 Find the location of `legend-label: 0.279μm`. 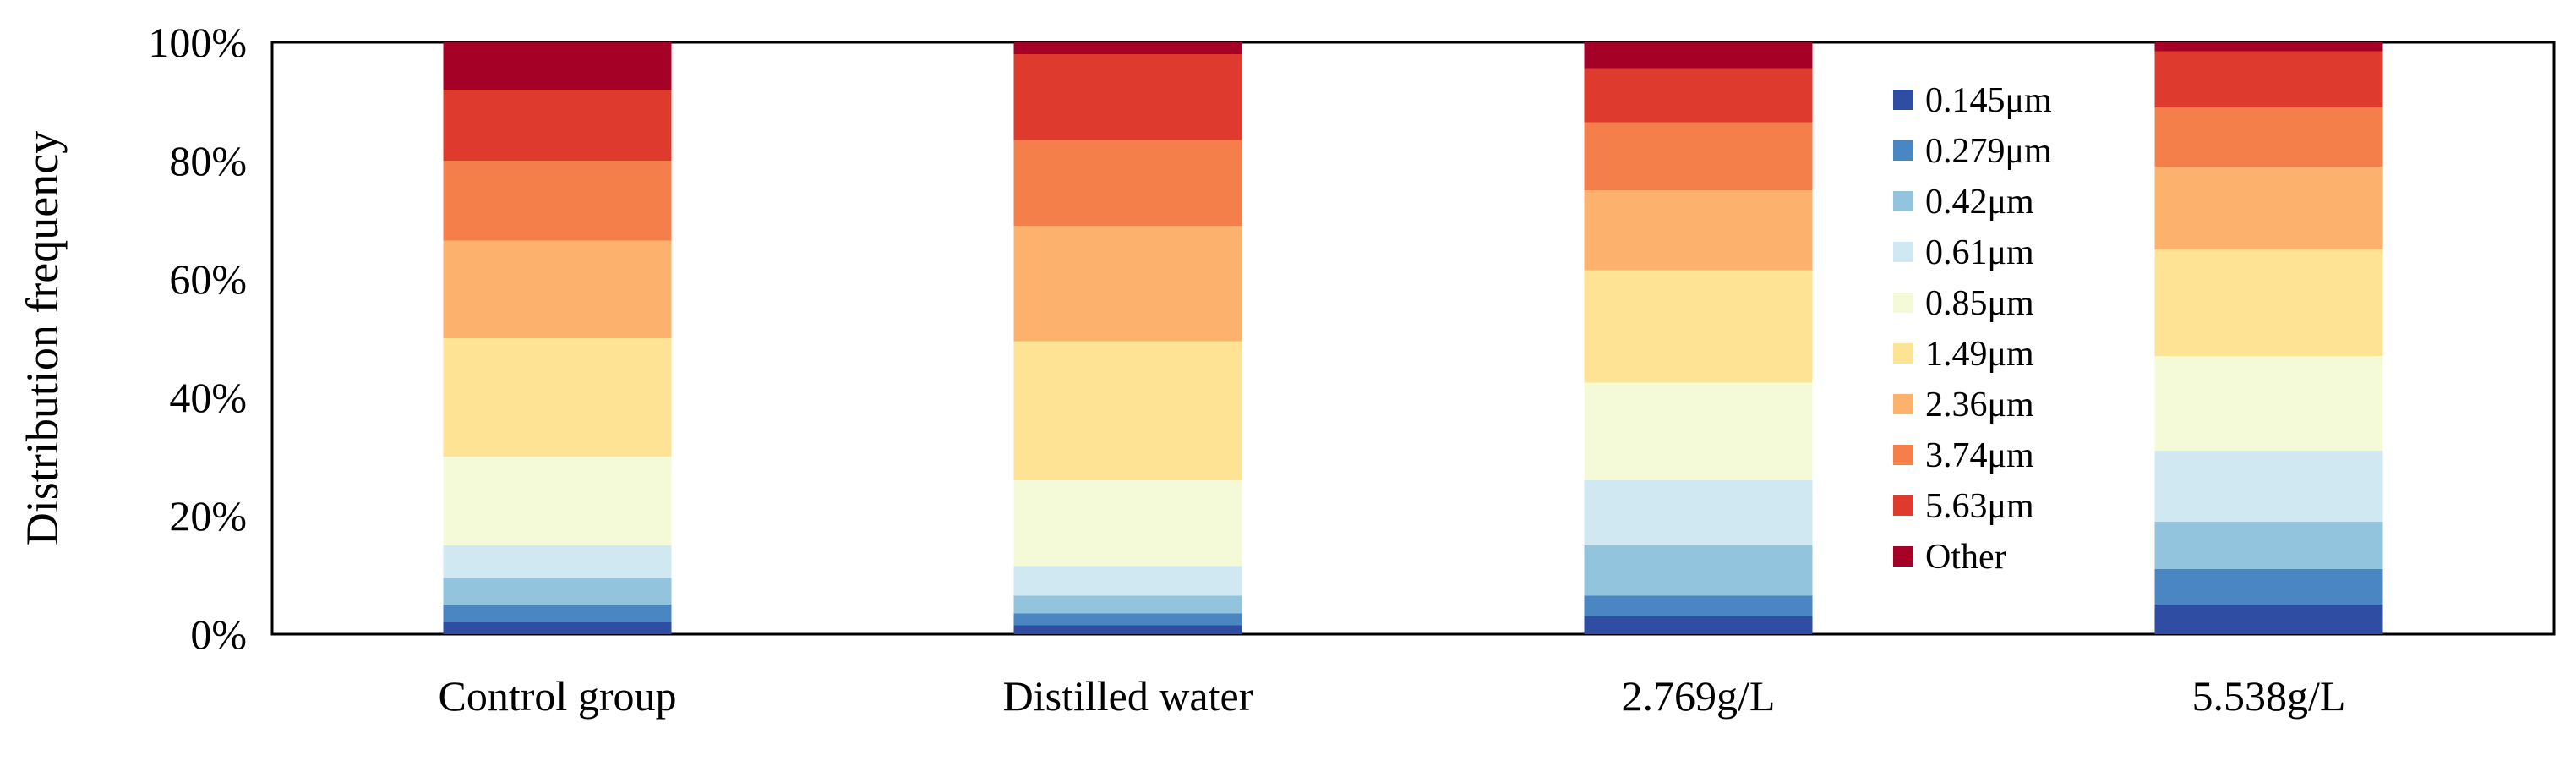

legend-label: 0.279μm is located at coordinates (1988, 151).